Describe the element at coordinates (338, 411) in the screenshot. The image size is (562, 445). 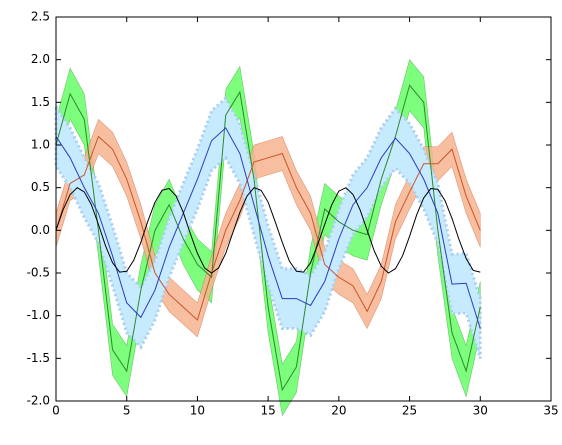
I see `x-tick-label: 20` at that location.